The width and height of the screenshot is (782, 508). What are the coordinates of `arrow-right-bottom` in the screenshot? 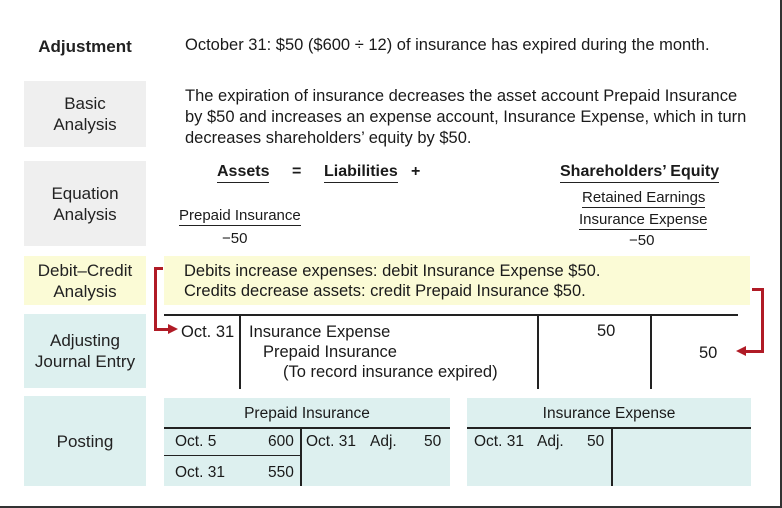 It's located at (755, 351).